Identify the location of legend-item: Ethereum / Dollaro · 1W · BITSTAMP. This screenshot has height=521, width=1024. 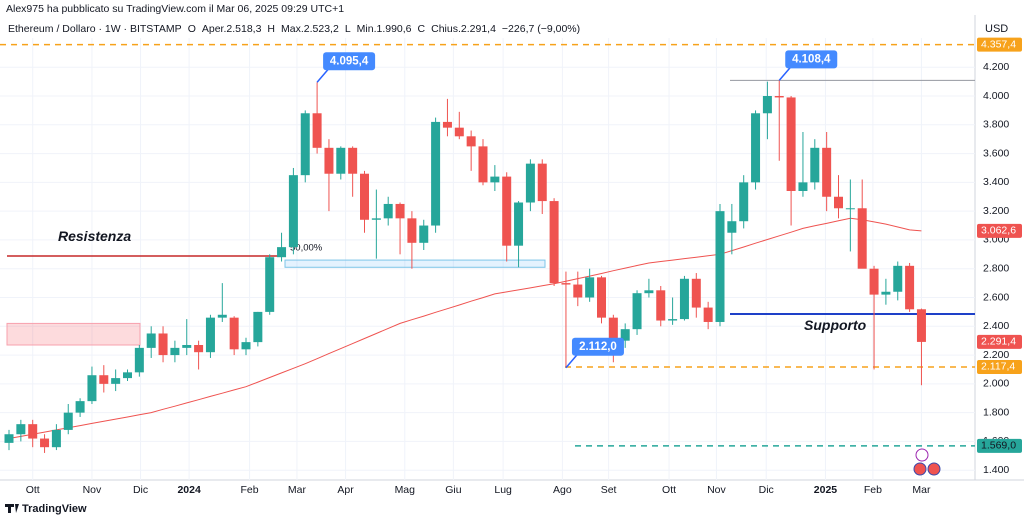
(95, 29).